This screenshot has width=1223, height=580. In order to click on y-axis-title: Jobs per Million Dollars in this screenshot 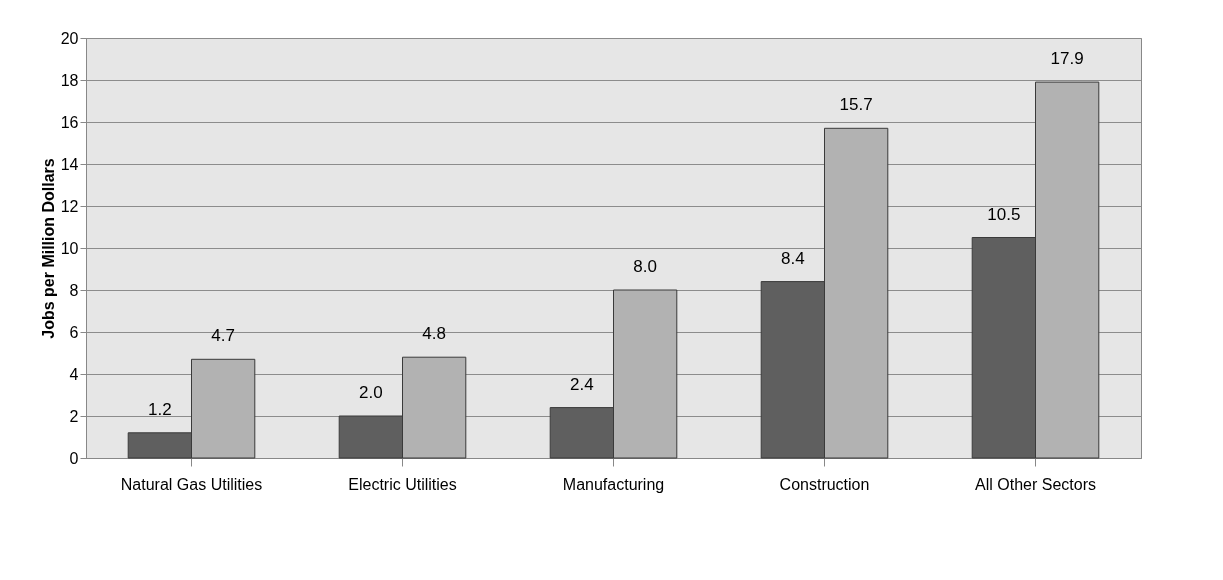, I will do `click(48, 248)`.